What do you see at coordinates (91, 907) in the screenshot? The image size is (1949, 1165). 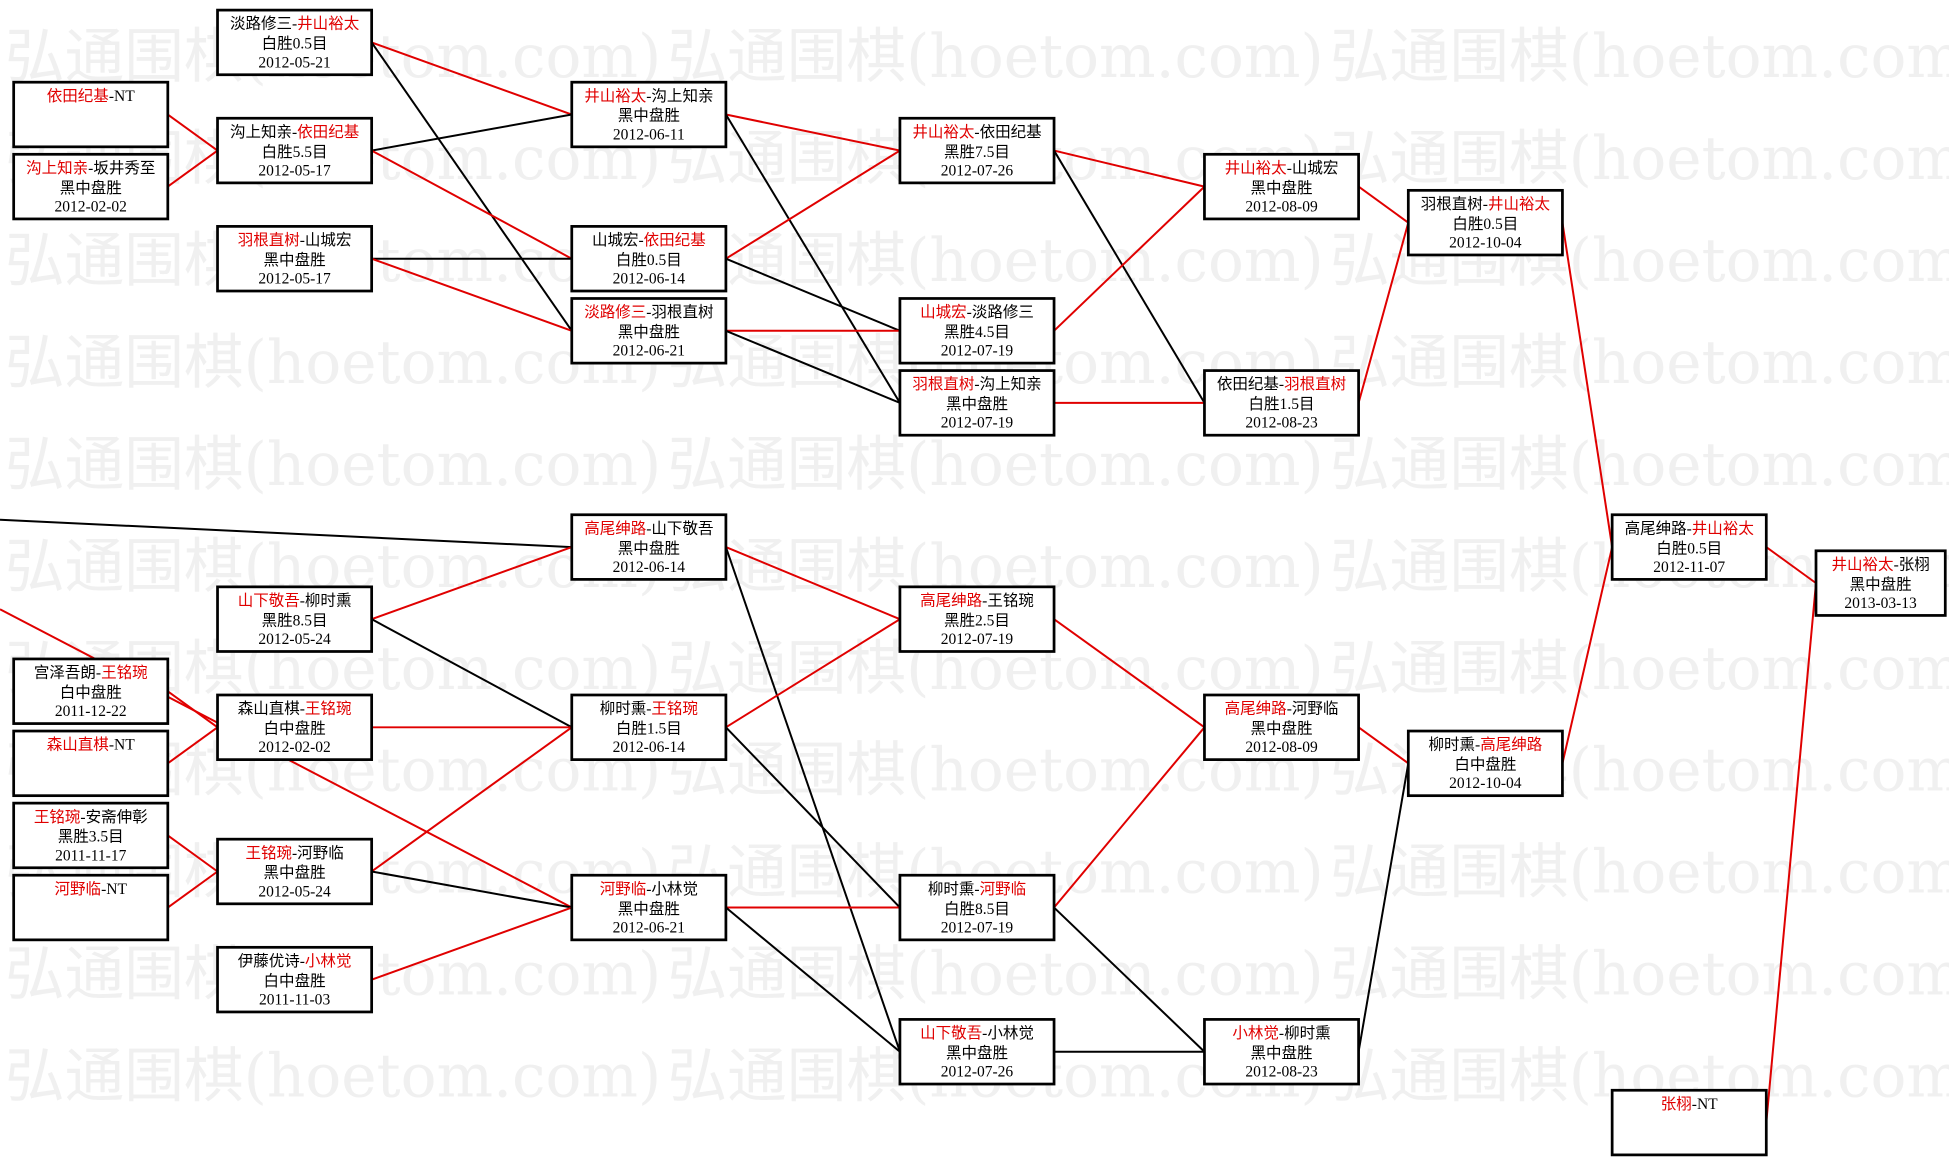 I see `game-box: 河野临-NT` at bounding box center [91, 907].